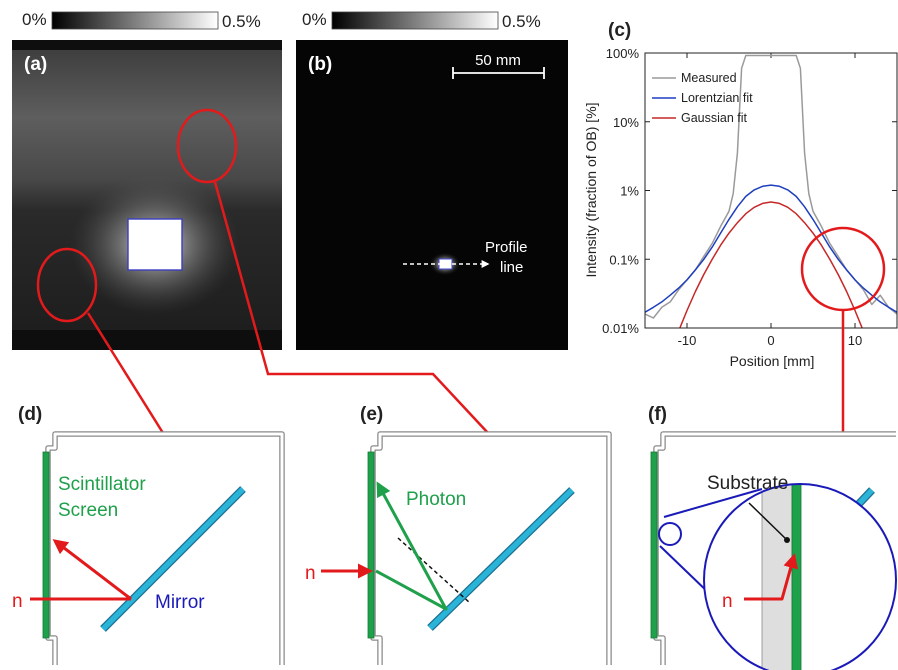 Image resolution: width=898 pixels, height=670 pixels. I want to click on mirror-d, so click(173, 559).